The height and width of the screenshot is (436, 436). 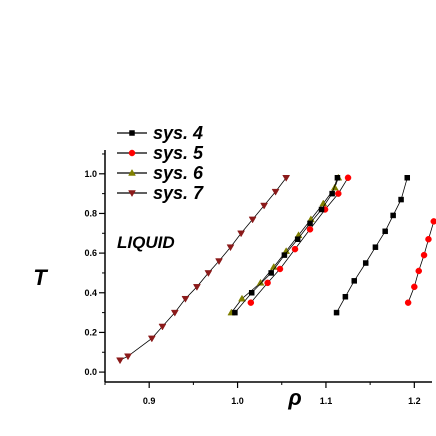 What do you see at coordinates (178, 133) in the screenshot?
I see `legend-label: sys. 4` at bounding box center [178, 133].